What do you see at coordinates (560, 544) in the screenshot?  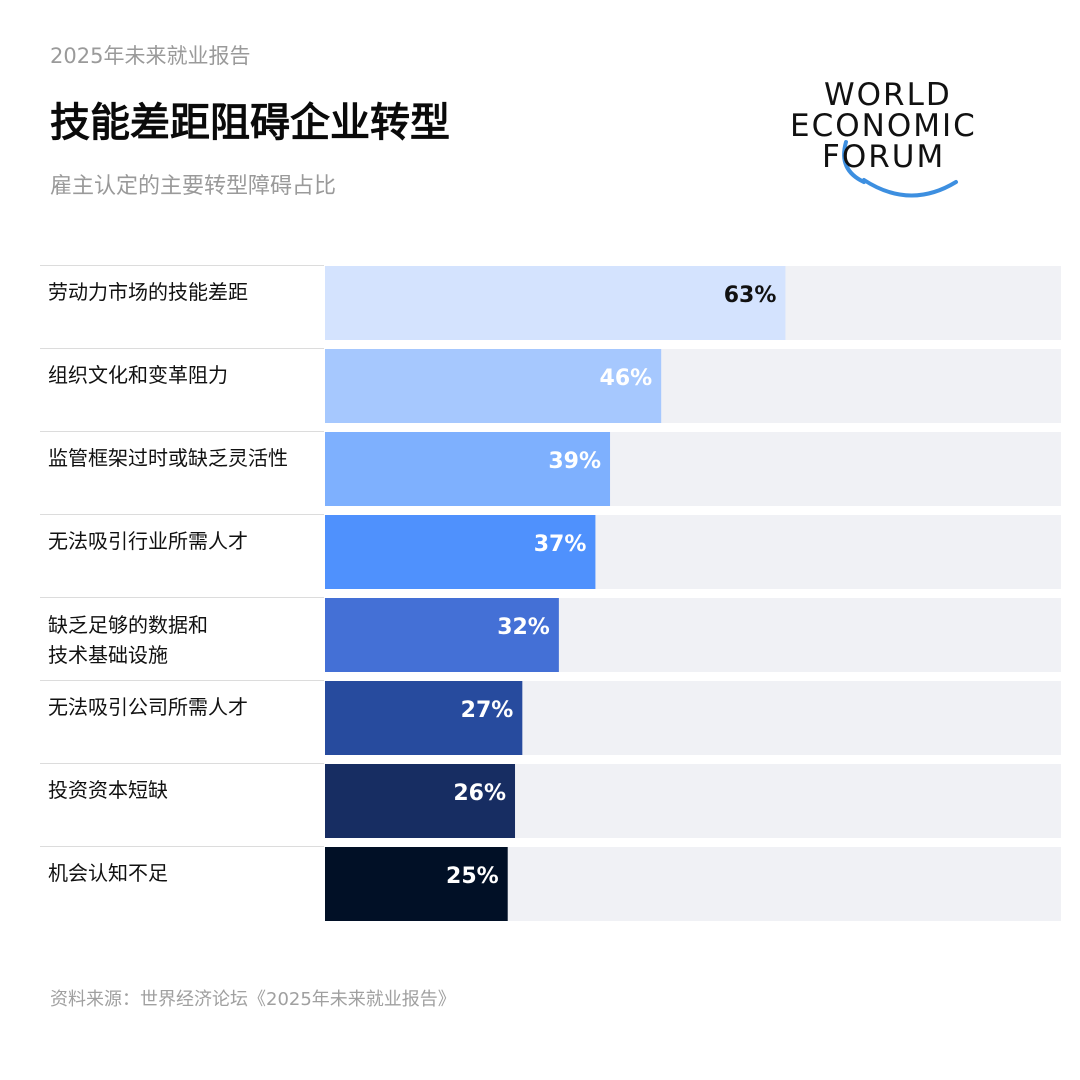 I see `bar-value-label: 37%` at bounding box center [560, 544].